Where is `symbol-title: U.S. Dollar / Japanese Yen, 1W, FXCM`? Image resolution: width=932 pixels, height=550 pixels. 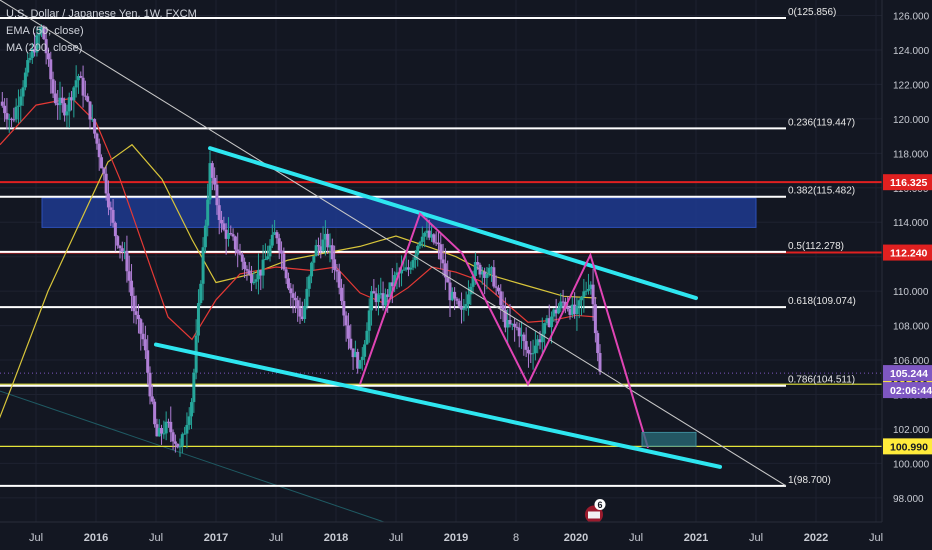
symbol-title: U.S. Dollar / Japanese Yen, 1W, FXCM is located at coordinates (101, 14).